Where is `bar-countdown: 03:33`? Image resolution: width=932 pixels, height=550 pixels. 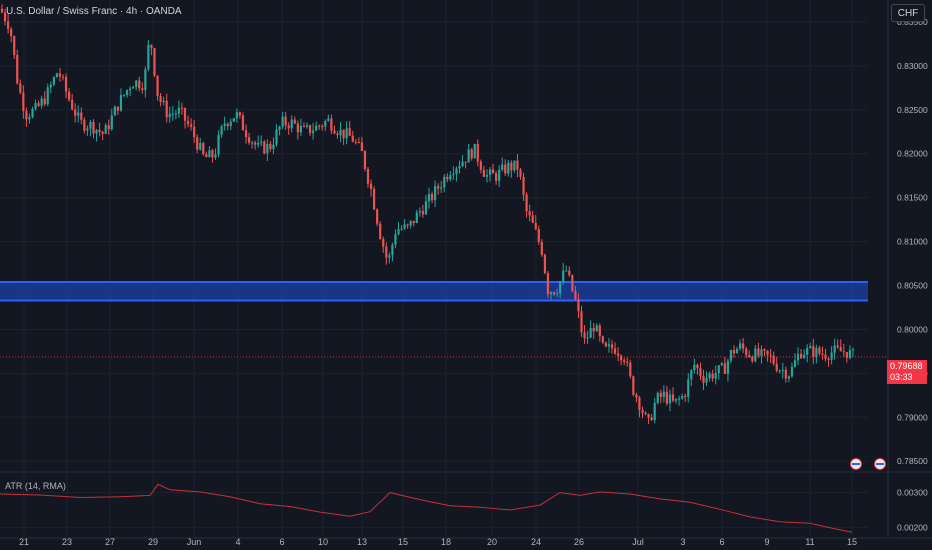 bar-countdown: 03:33 is located at coordinates (901, 377).